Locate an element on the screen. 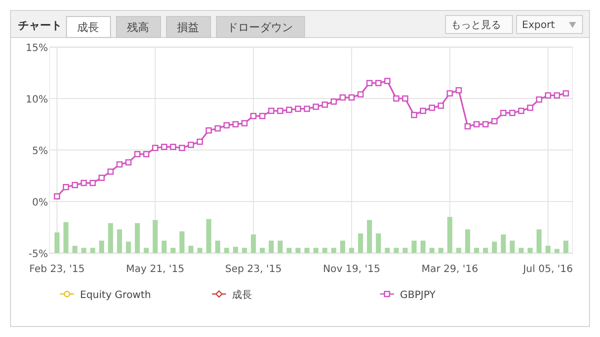 This screenshot has width=600, height=337. y-tick-label: -5% is located at coordinates (38, 254).